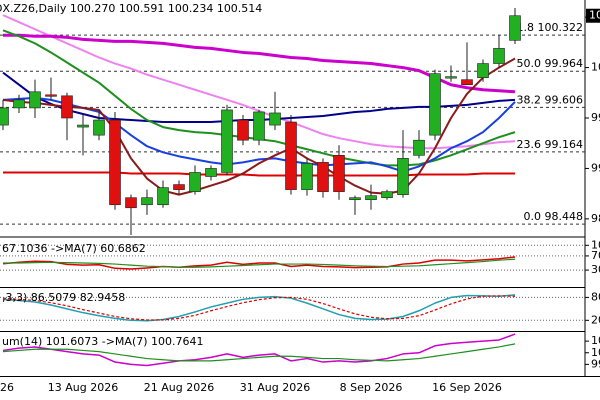  Describe the element at coordinates (595, 319) in the screenshot. I see `y-tick-label: 20` at that location.